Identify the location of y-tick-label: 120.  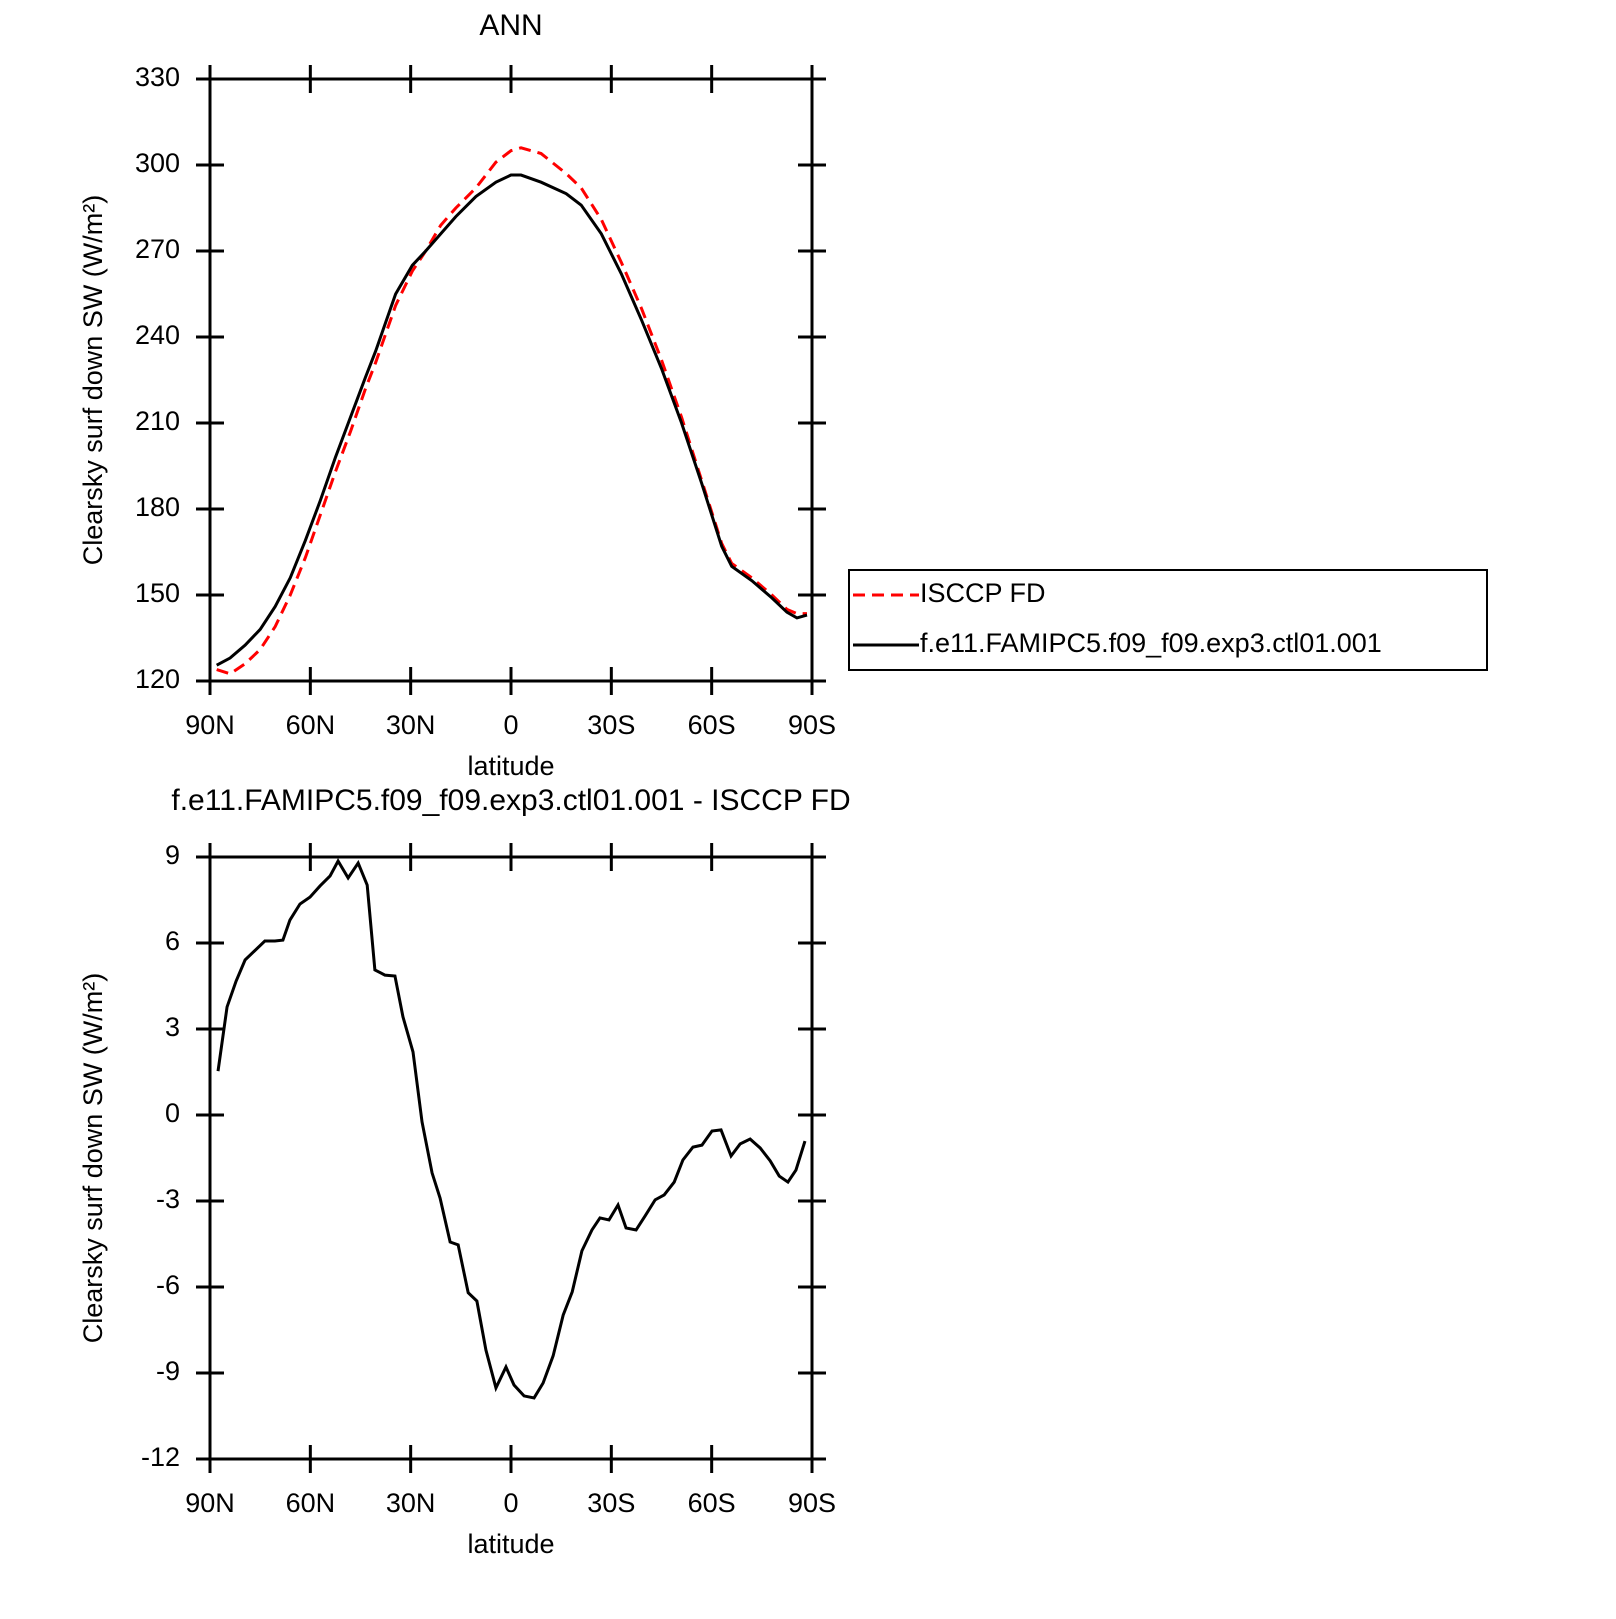
(157, 679).